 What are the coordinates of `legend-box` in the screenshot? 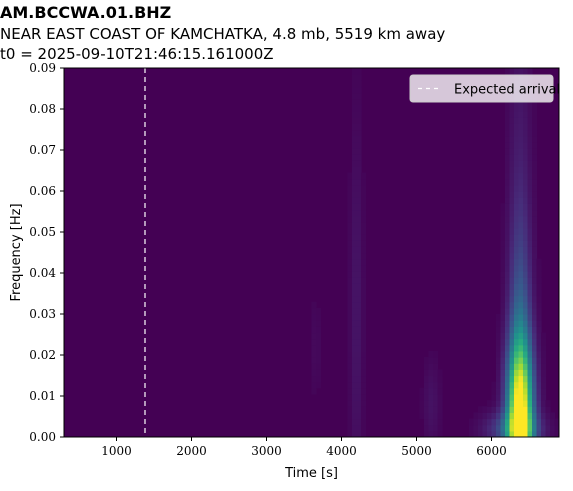 It's located at (481, 88).